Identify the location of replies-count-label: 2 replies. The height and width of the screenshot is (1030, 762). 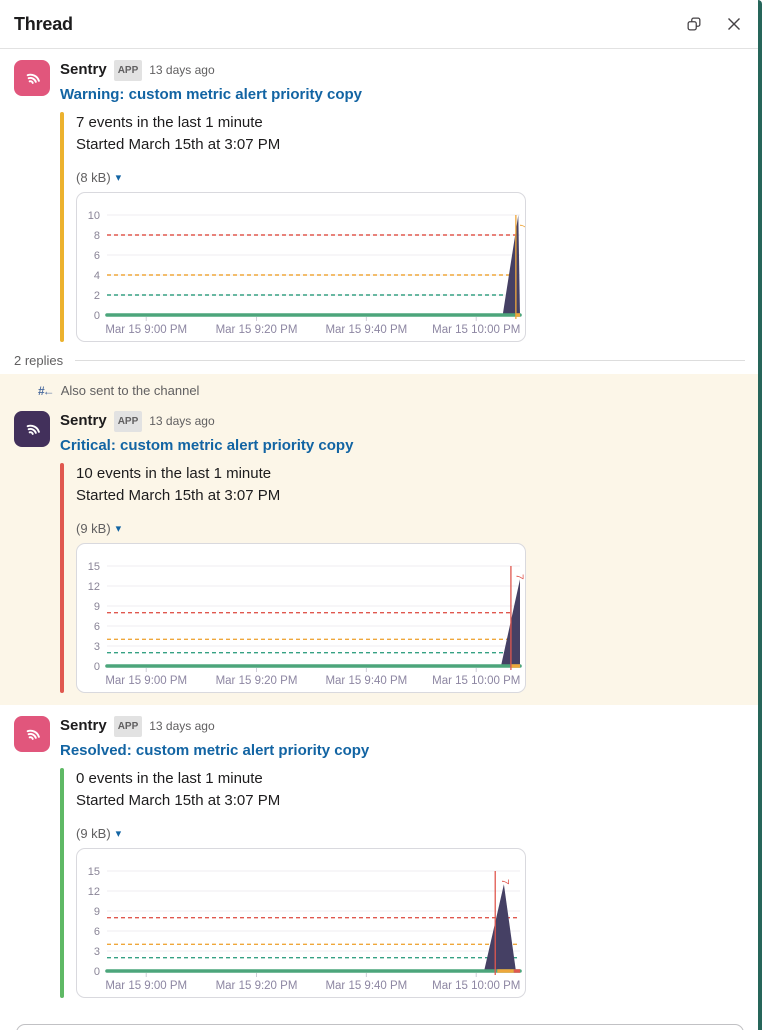
(39, 360).